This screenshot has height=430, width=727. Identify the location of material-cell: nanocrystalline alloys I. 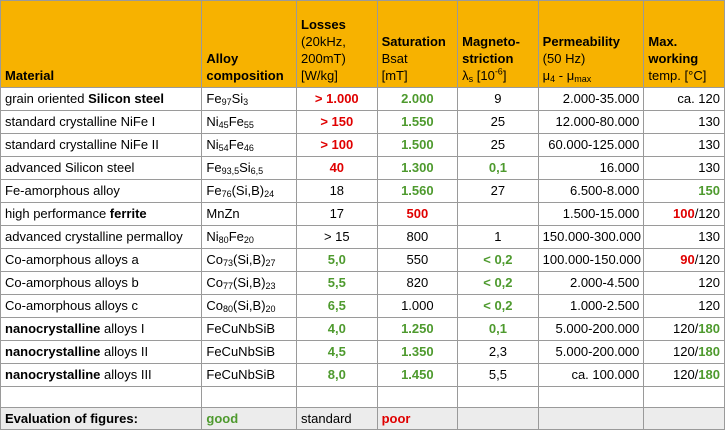
(101, 329).